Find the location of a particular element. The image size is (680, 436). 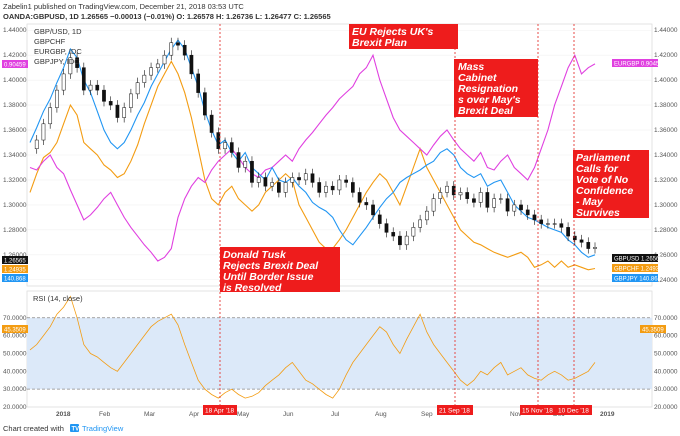

left-price-tick: 1.30000 is located at coordinates (15, 205).